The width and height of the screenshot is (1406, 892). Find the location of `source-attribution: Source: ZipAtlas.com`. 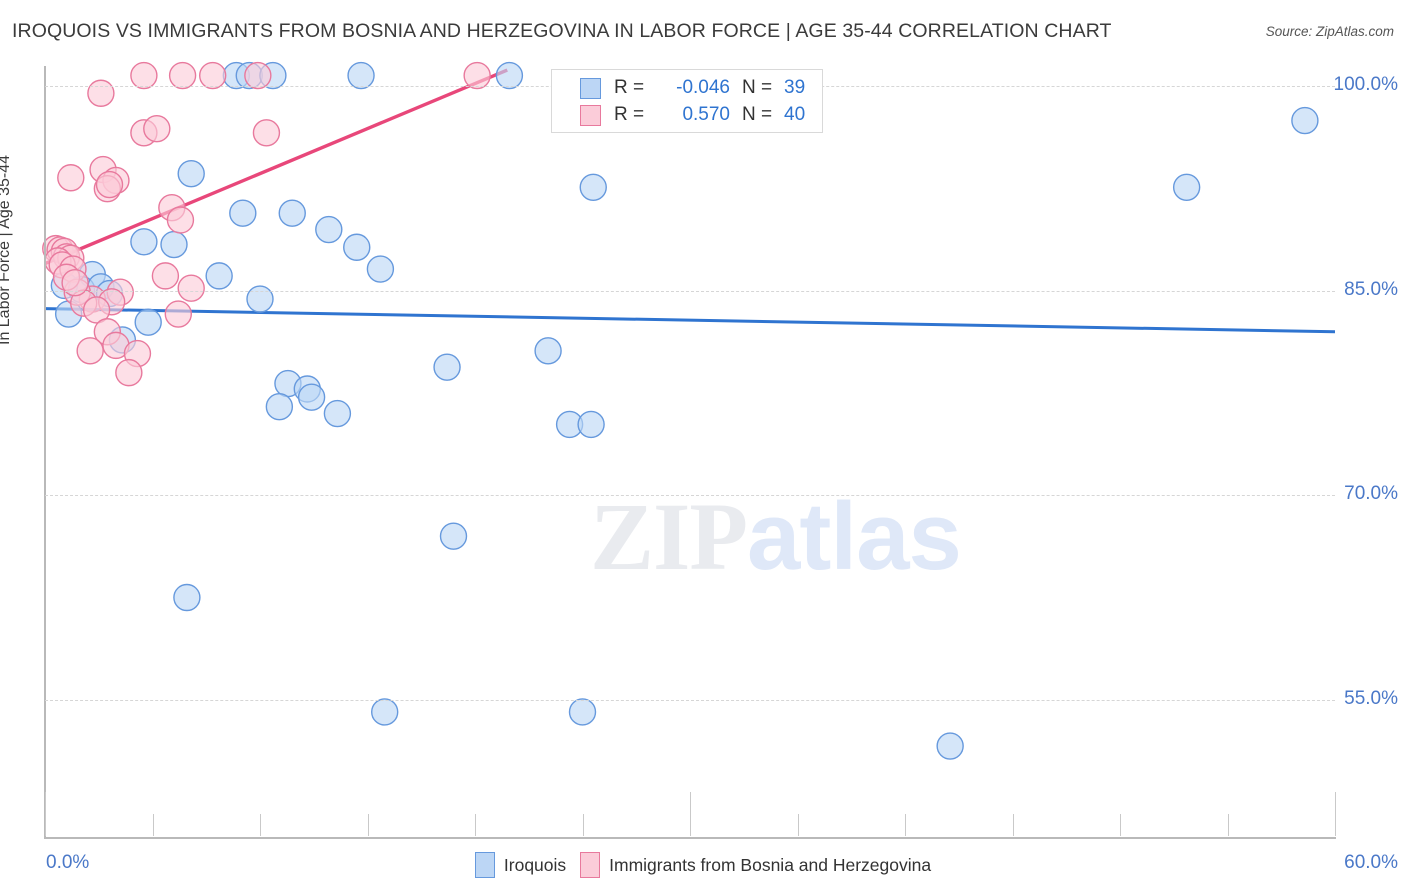

source-attribution: Source: ZipAtlas.com is located at coordinates (1329, 31).